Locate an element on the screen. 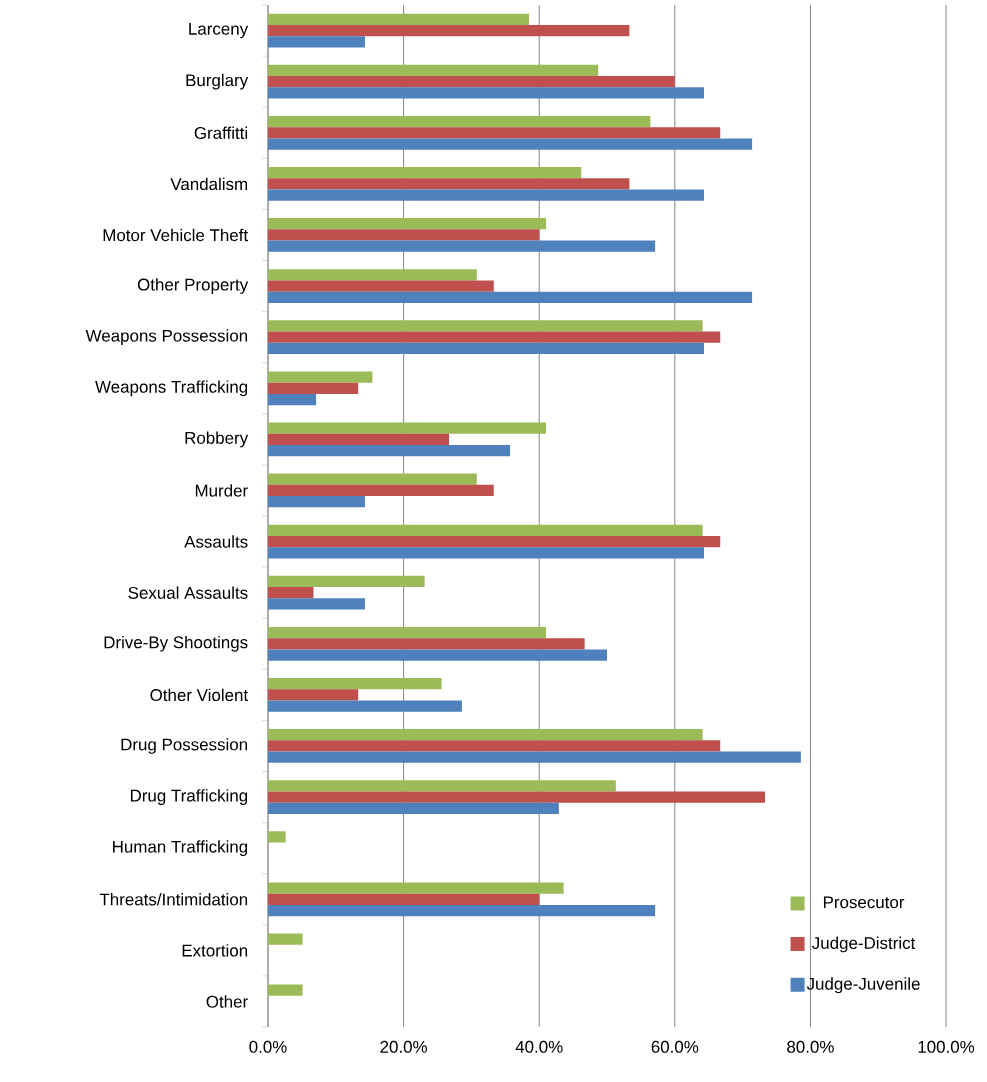 This screenshot has width=987, height=1082. y-tick-label: Robbery is located at coordinates (217, 439).